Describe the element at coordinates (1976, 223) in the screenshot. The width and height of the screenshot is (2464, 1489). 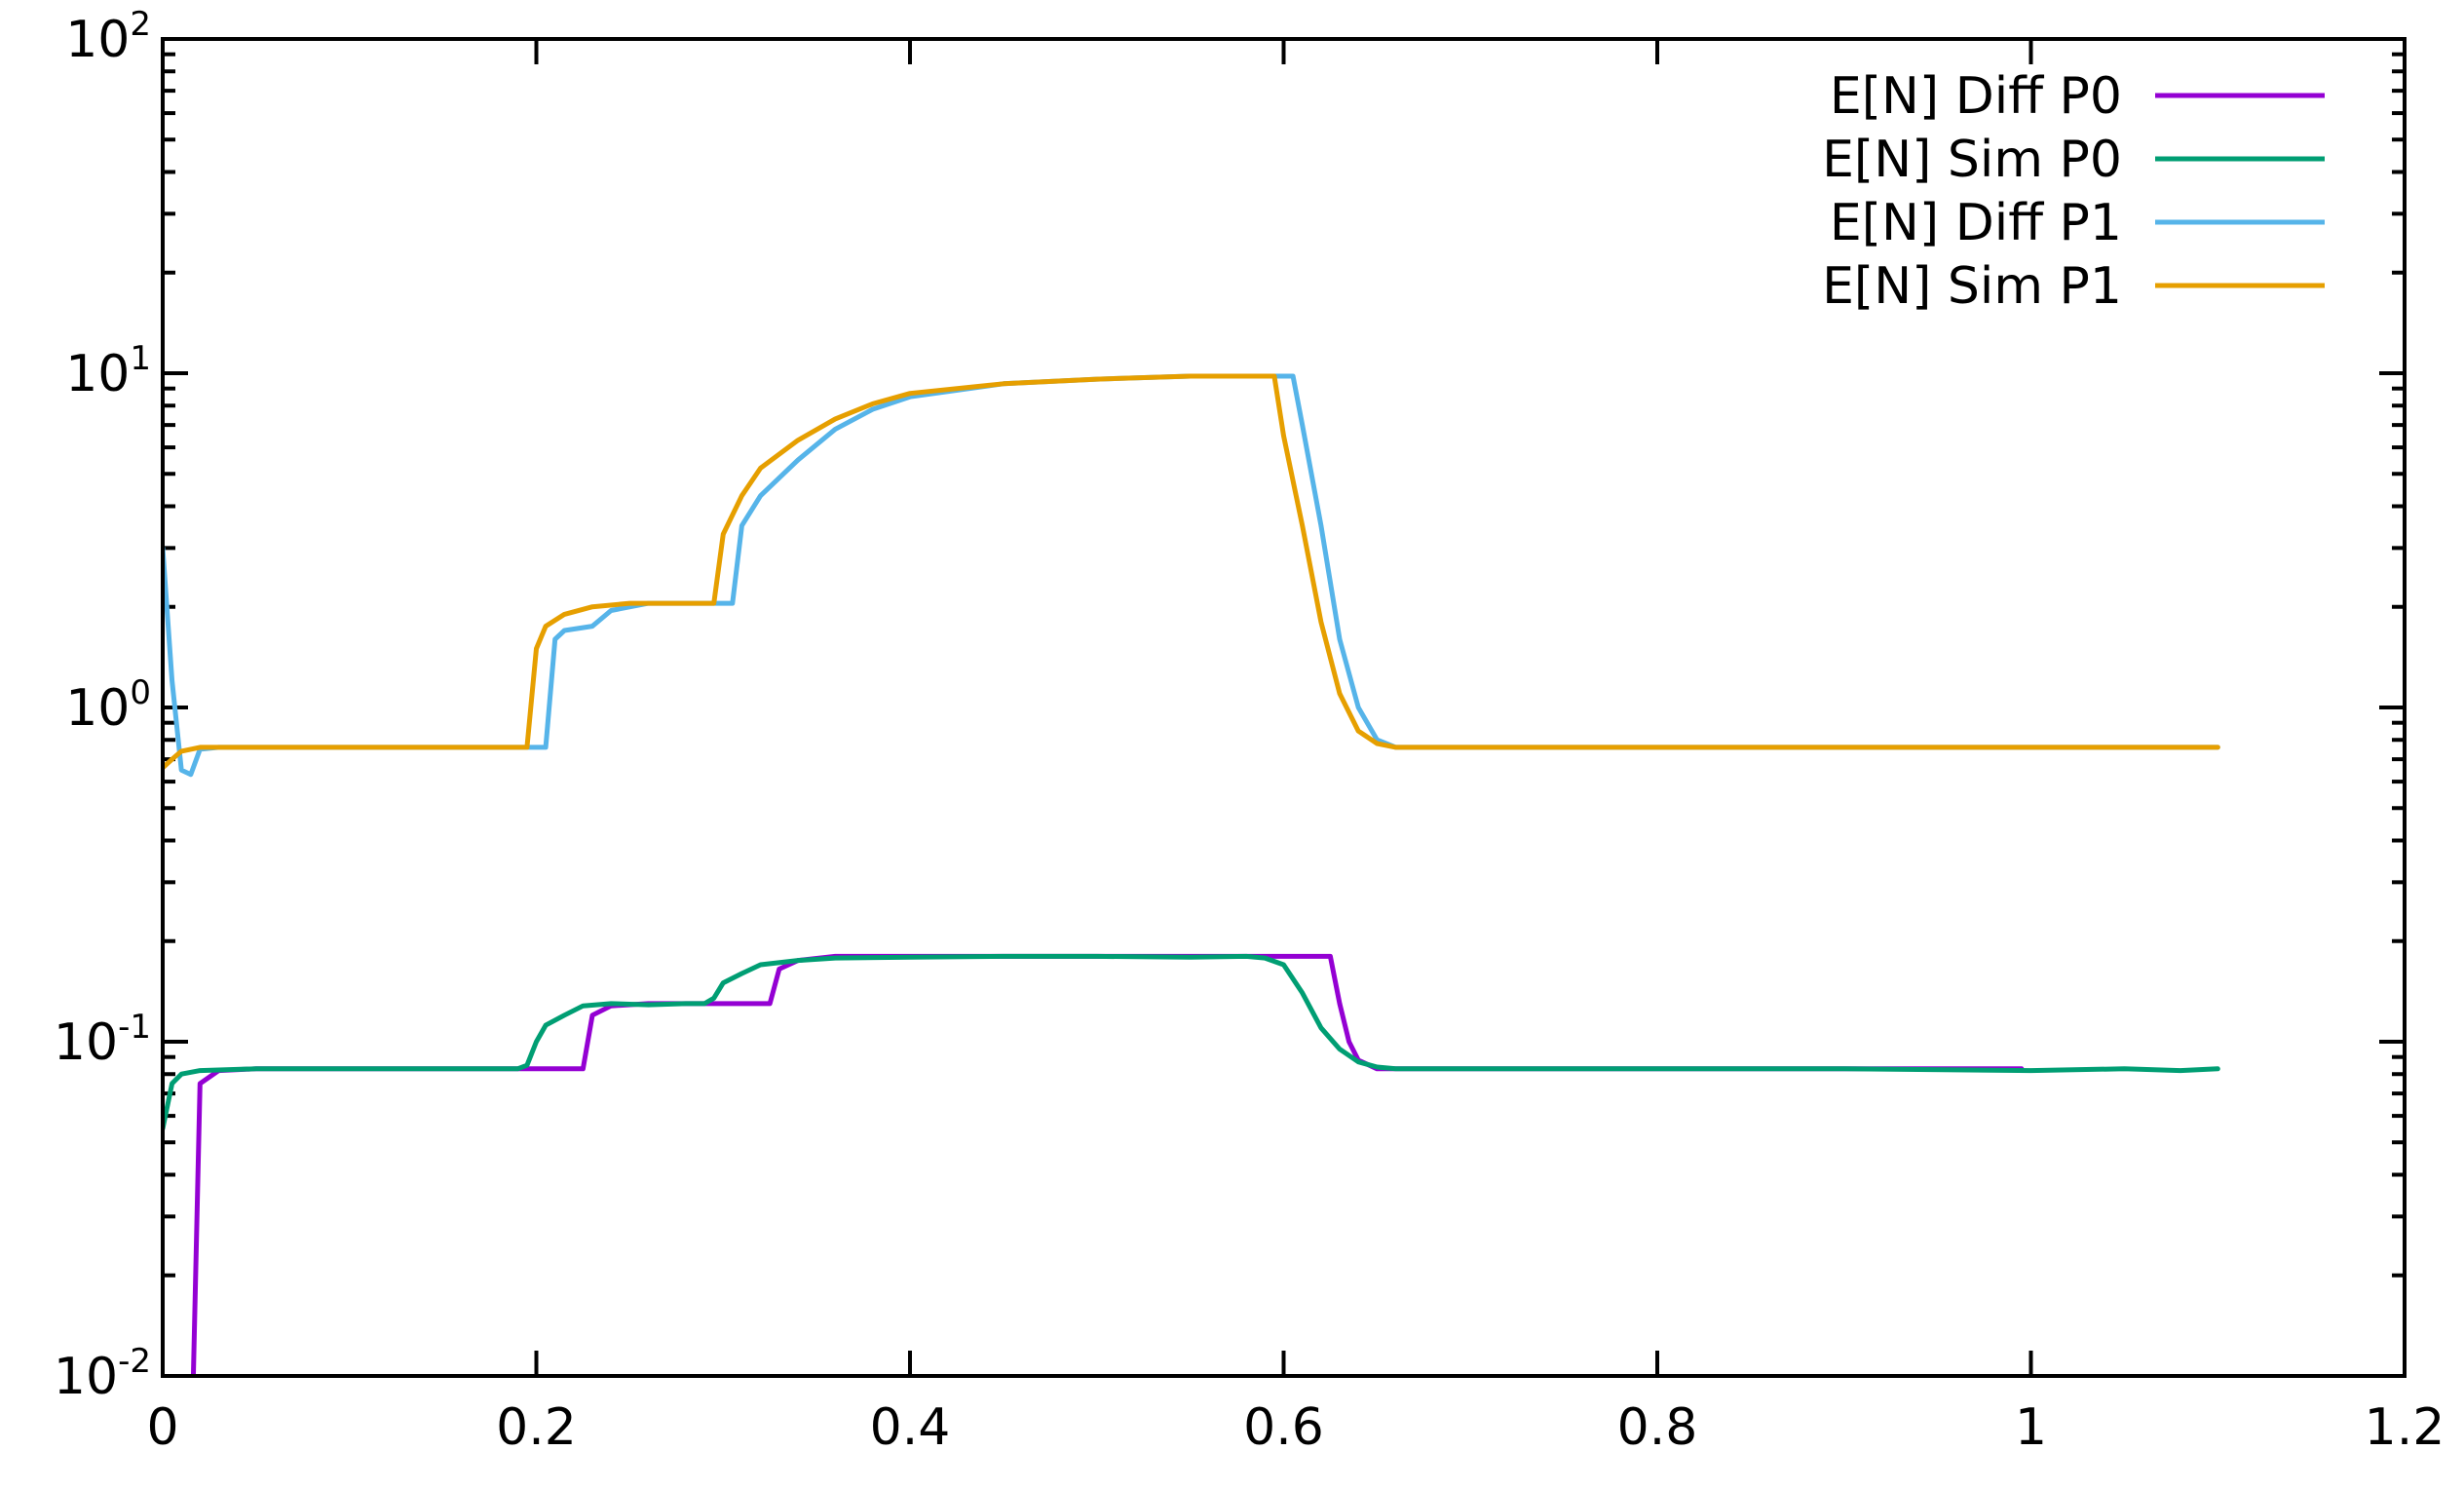
I see `legend-label: E[N] Diff P1` at that location.